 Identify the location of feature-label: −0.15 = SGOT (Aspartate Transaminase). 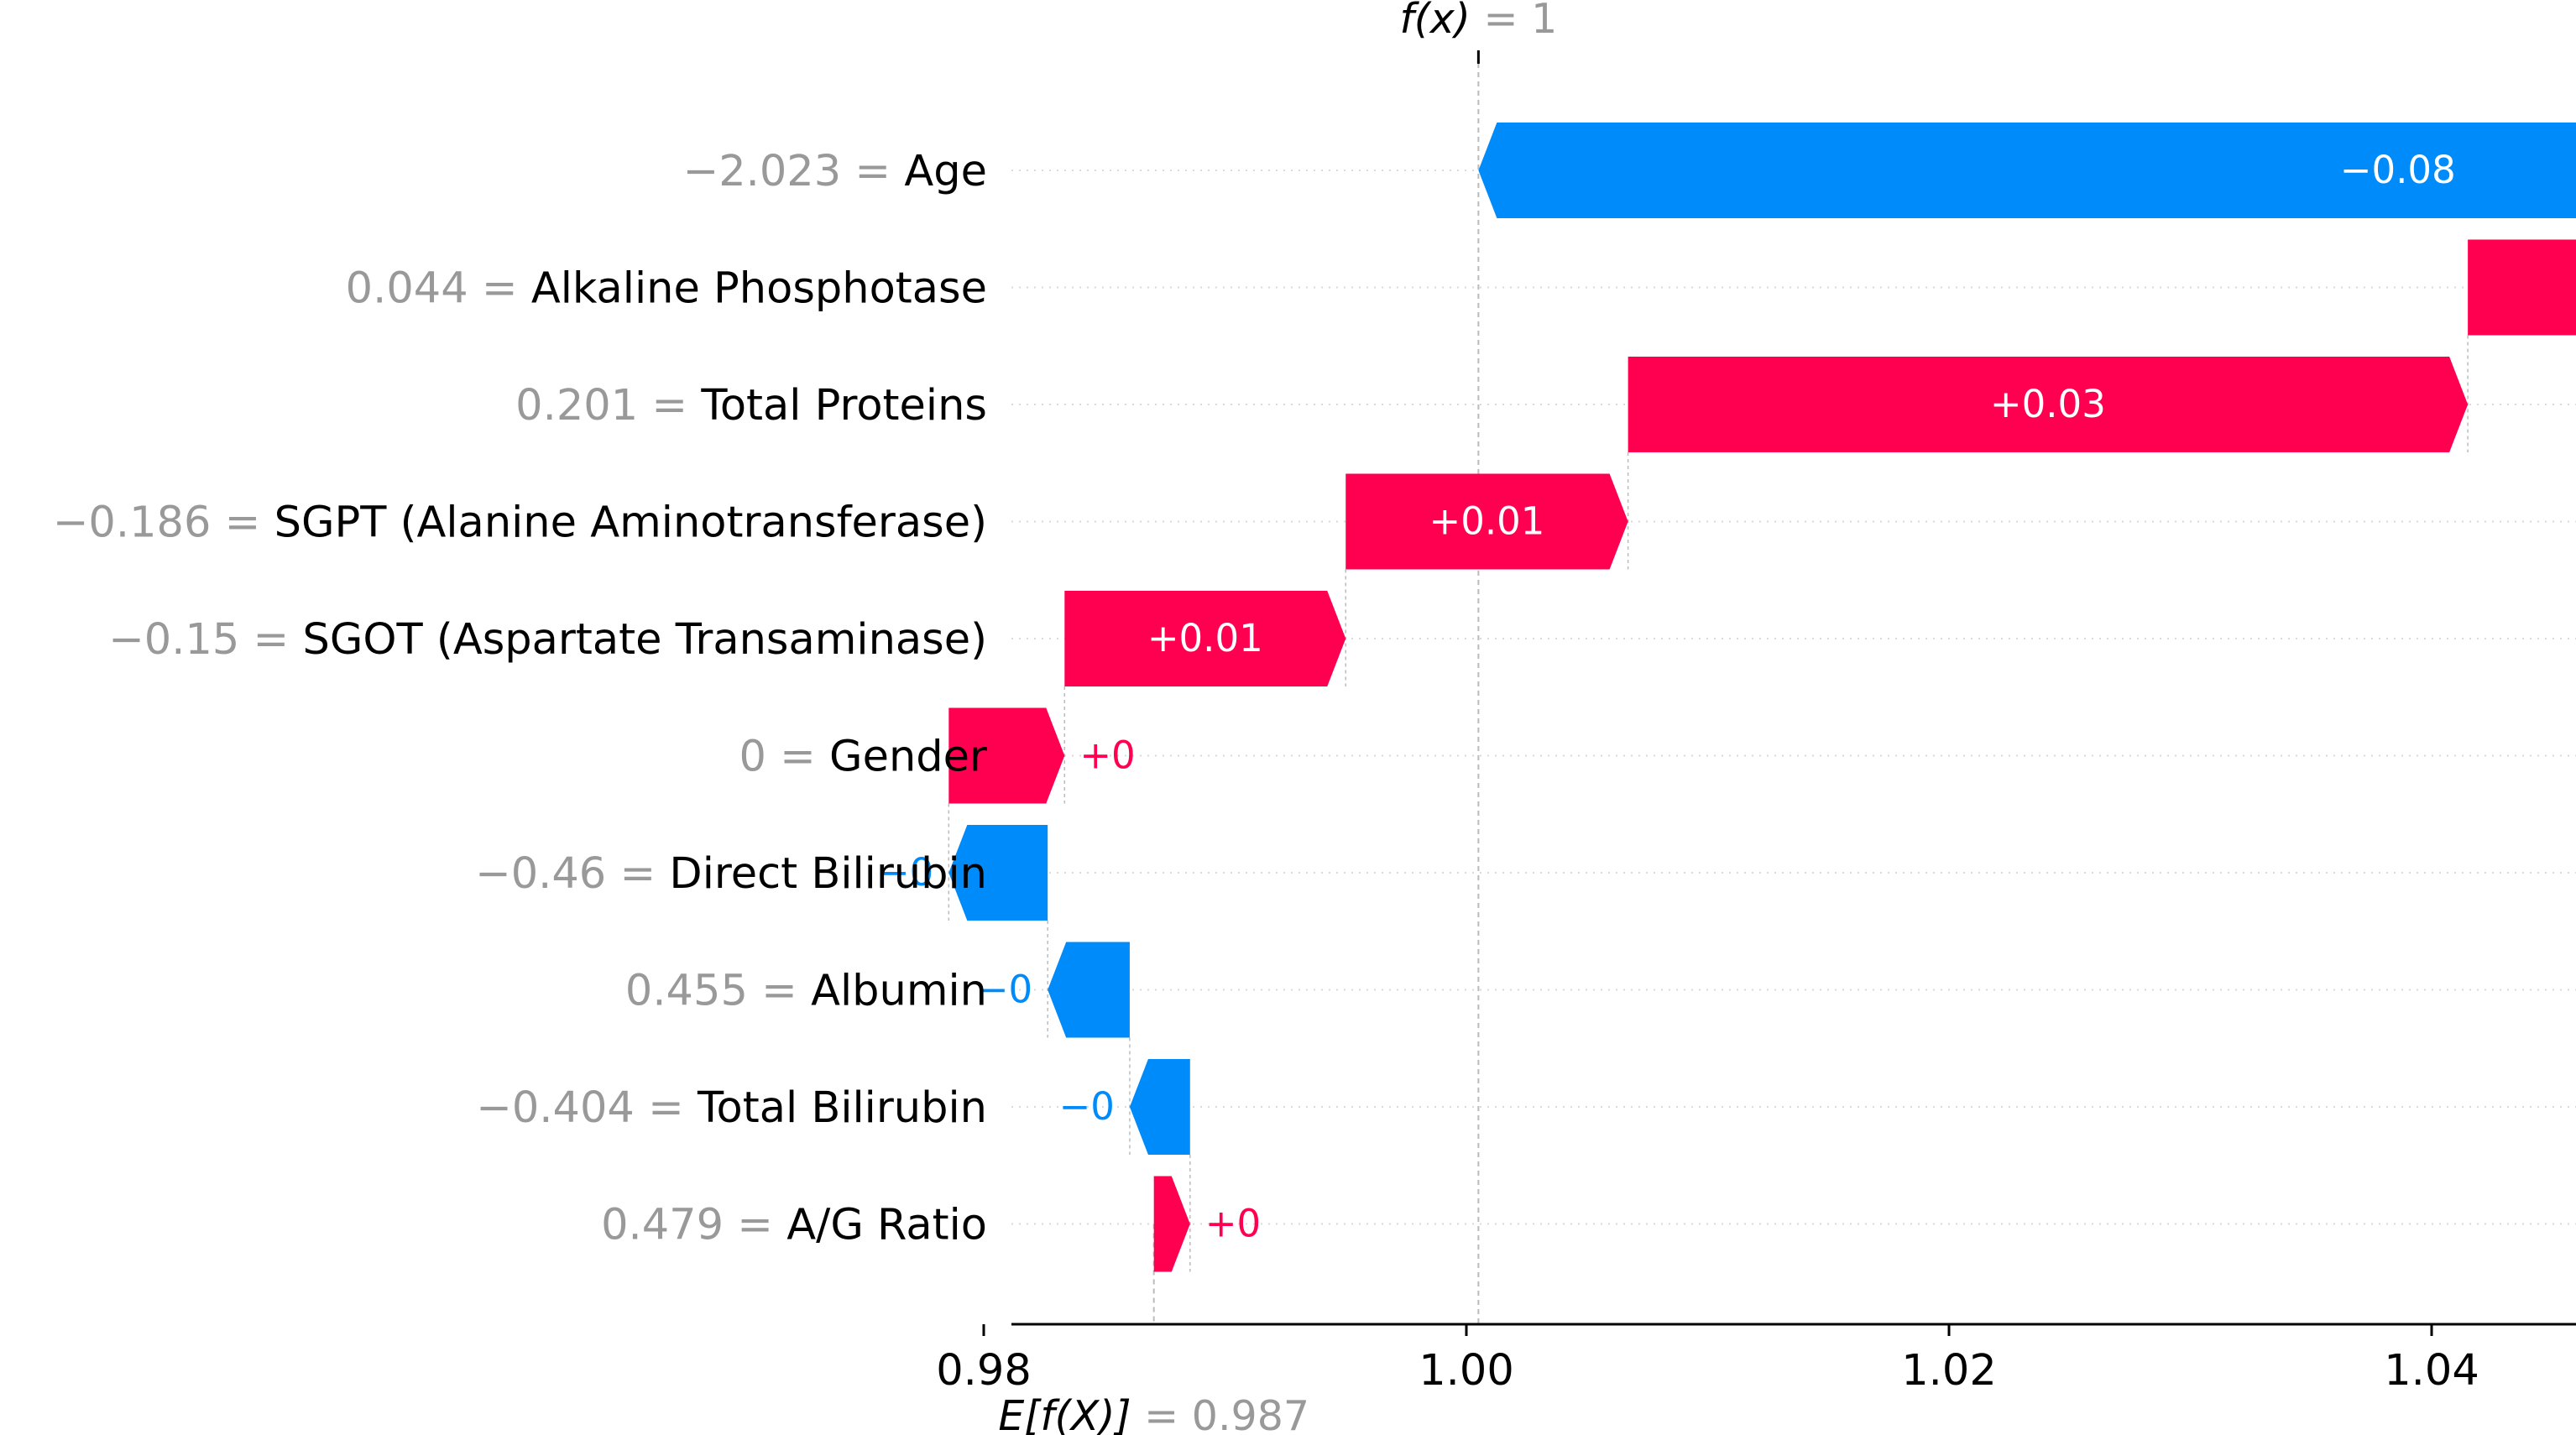
(547, 640).